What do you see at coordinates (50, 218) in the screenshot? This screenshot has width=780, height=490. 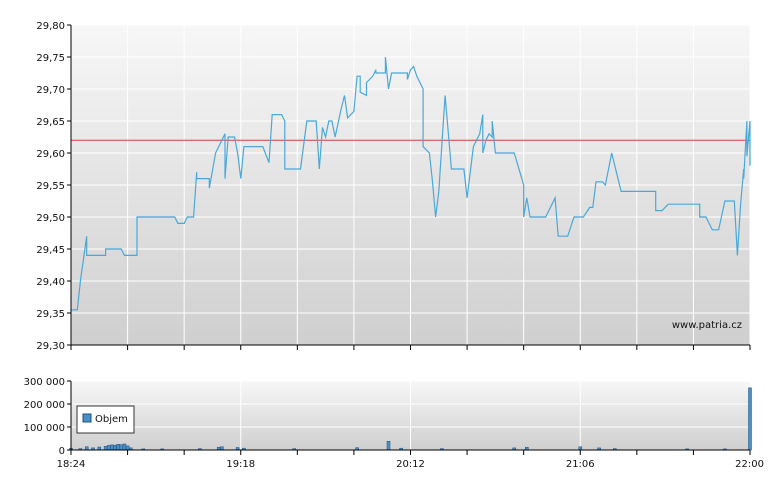 I see `price-y-tick-label: 29,50` at bounding box center [50, 218].